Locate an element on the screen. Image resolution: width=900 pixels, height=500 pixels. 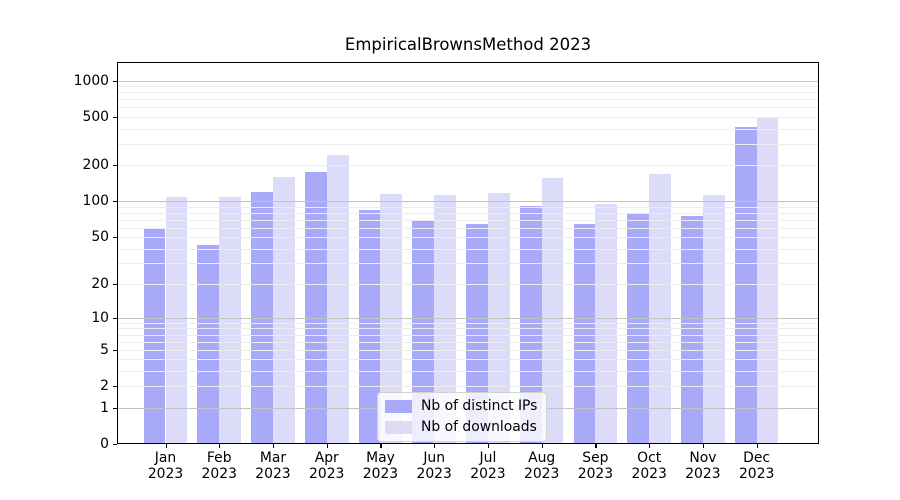
x-tick-label: May 2023 is located at coordinates (380, 466).